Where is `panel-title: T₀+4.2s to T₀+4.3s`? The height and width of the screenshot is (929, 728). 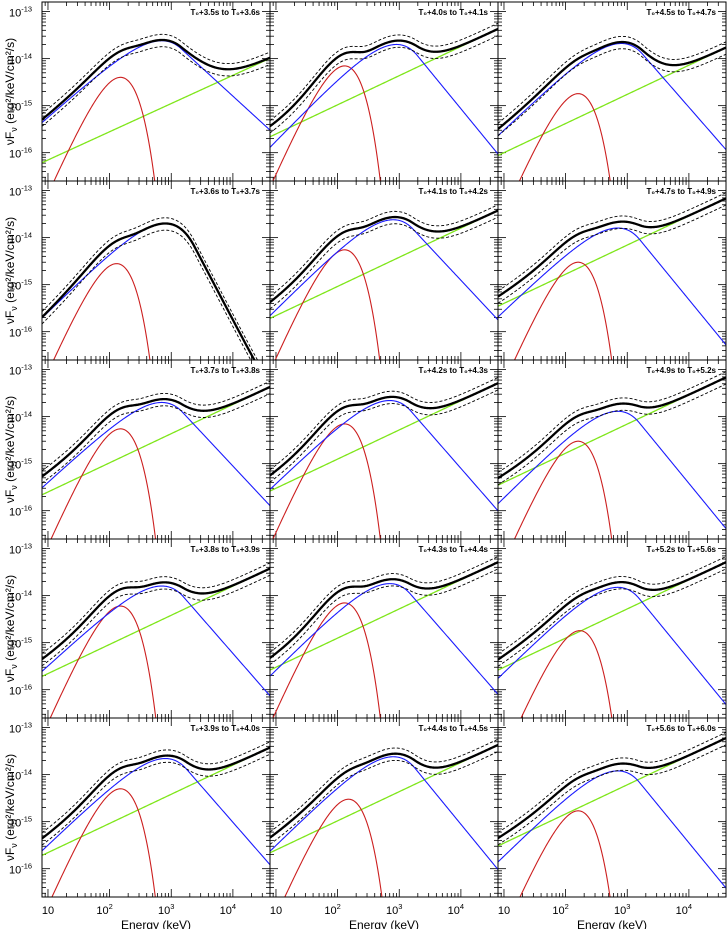
panel-title: T₀+4.2s to T₀+4.3s is located at coordinates (454, 370).